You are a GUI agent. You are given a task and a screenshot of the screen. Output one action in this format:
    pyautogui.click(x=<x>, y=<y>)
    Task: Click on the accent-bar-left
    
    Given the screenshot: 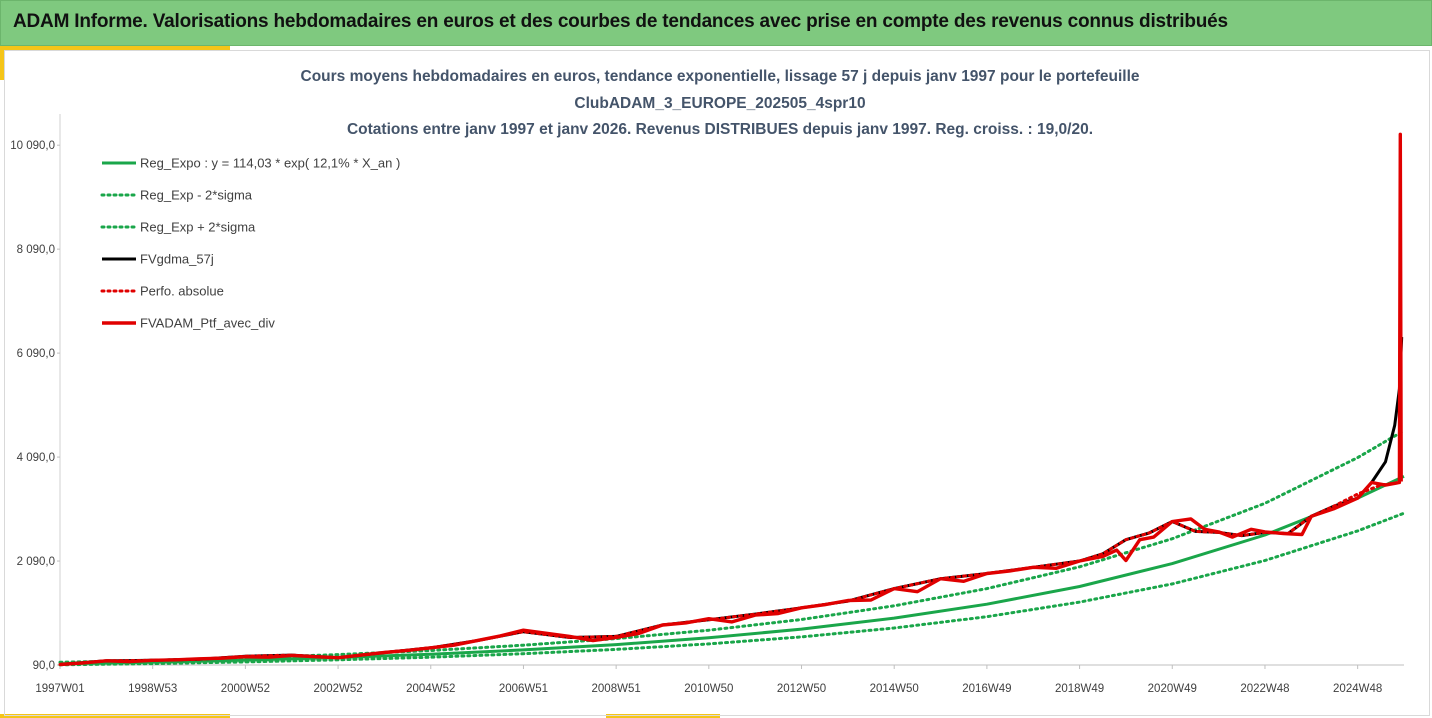 What is the action you would take?
    pyautogui.click(x=2, y=63)
    